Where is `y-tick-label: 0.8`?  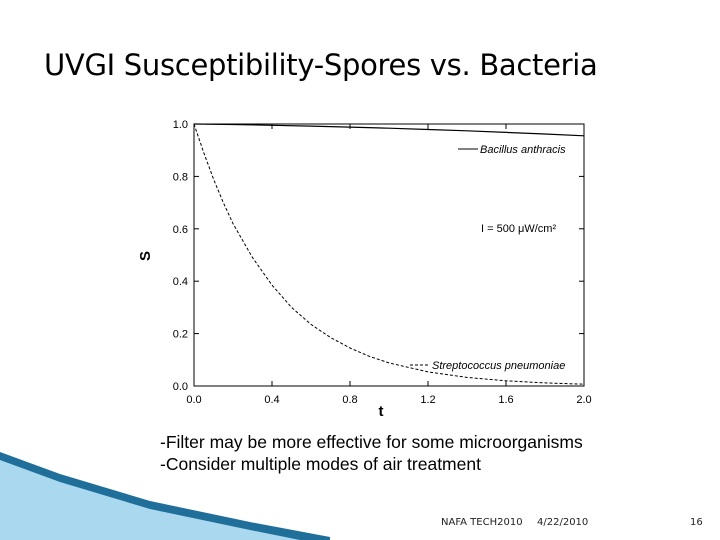 y-tick-label: 0.8 is located at coordinates (180, 177).